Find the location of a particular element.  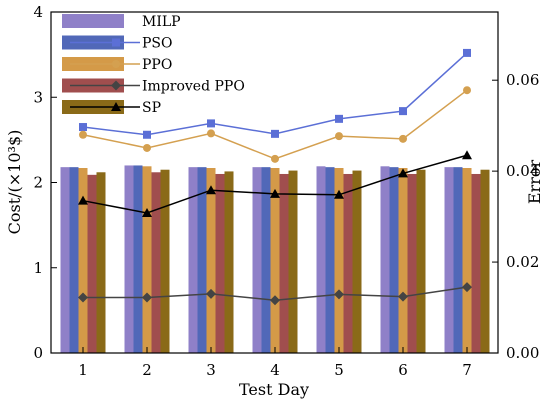

y-left-tick-label: 3 is located at coordinates (38, 97).